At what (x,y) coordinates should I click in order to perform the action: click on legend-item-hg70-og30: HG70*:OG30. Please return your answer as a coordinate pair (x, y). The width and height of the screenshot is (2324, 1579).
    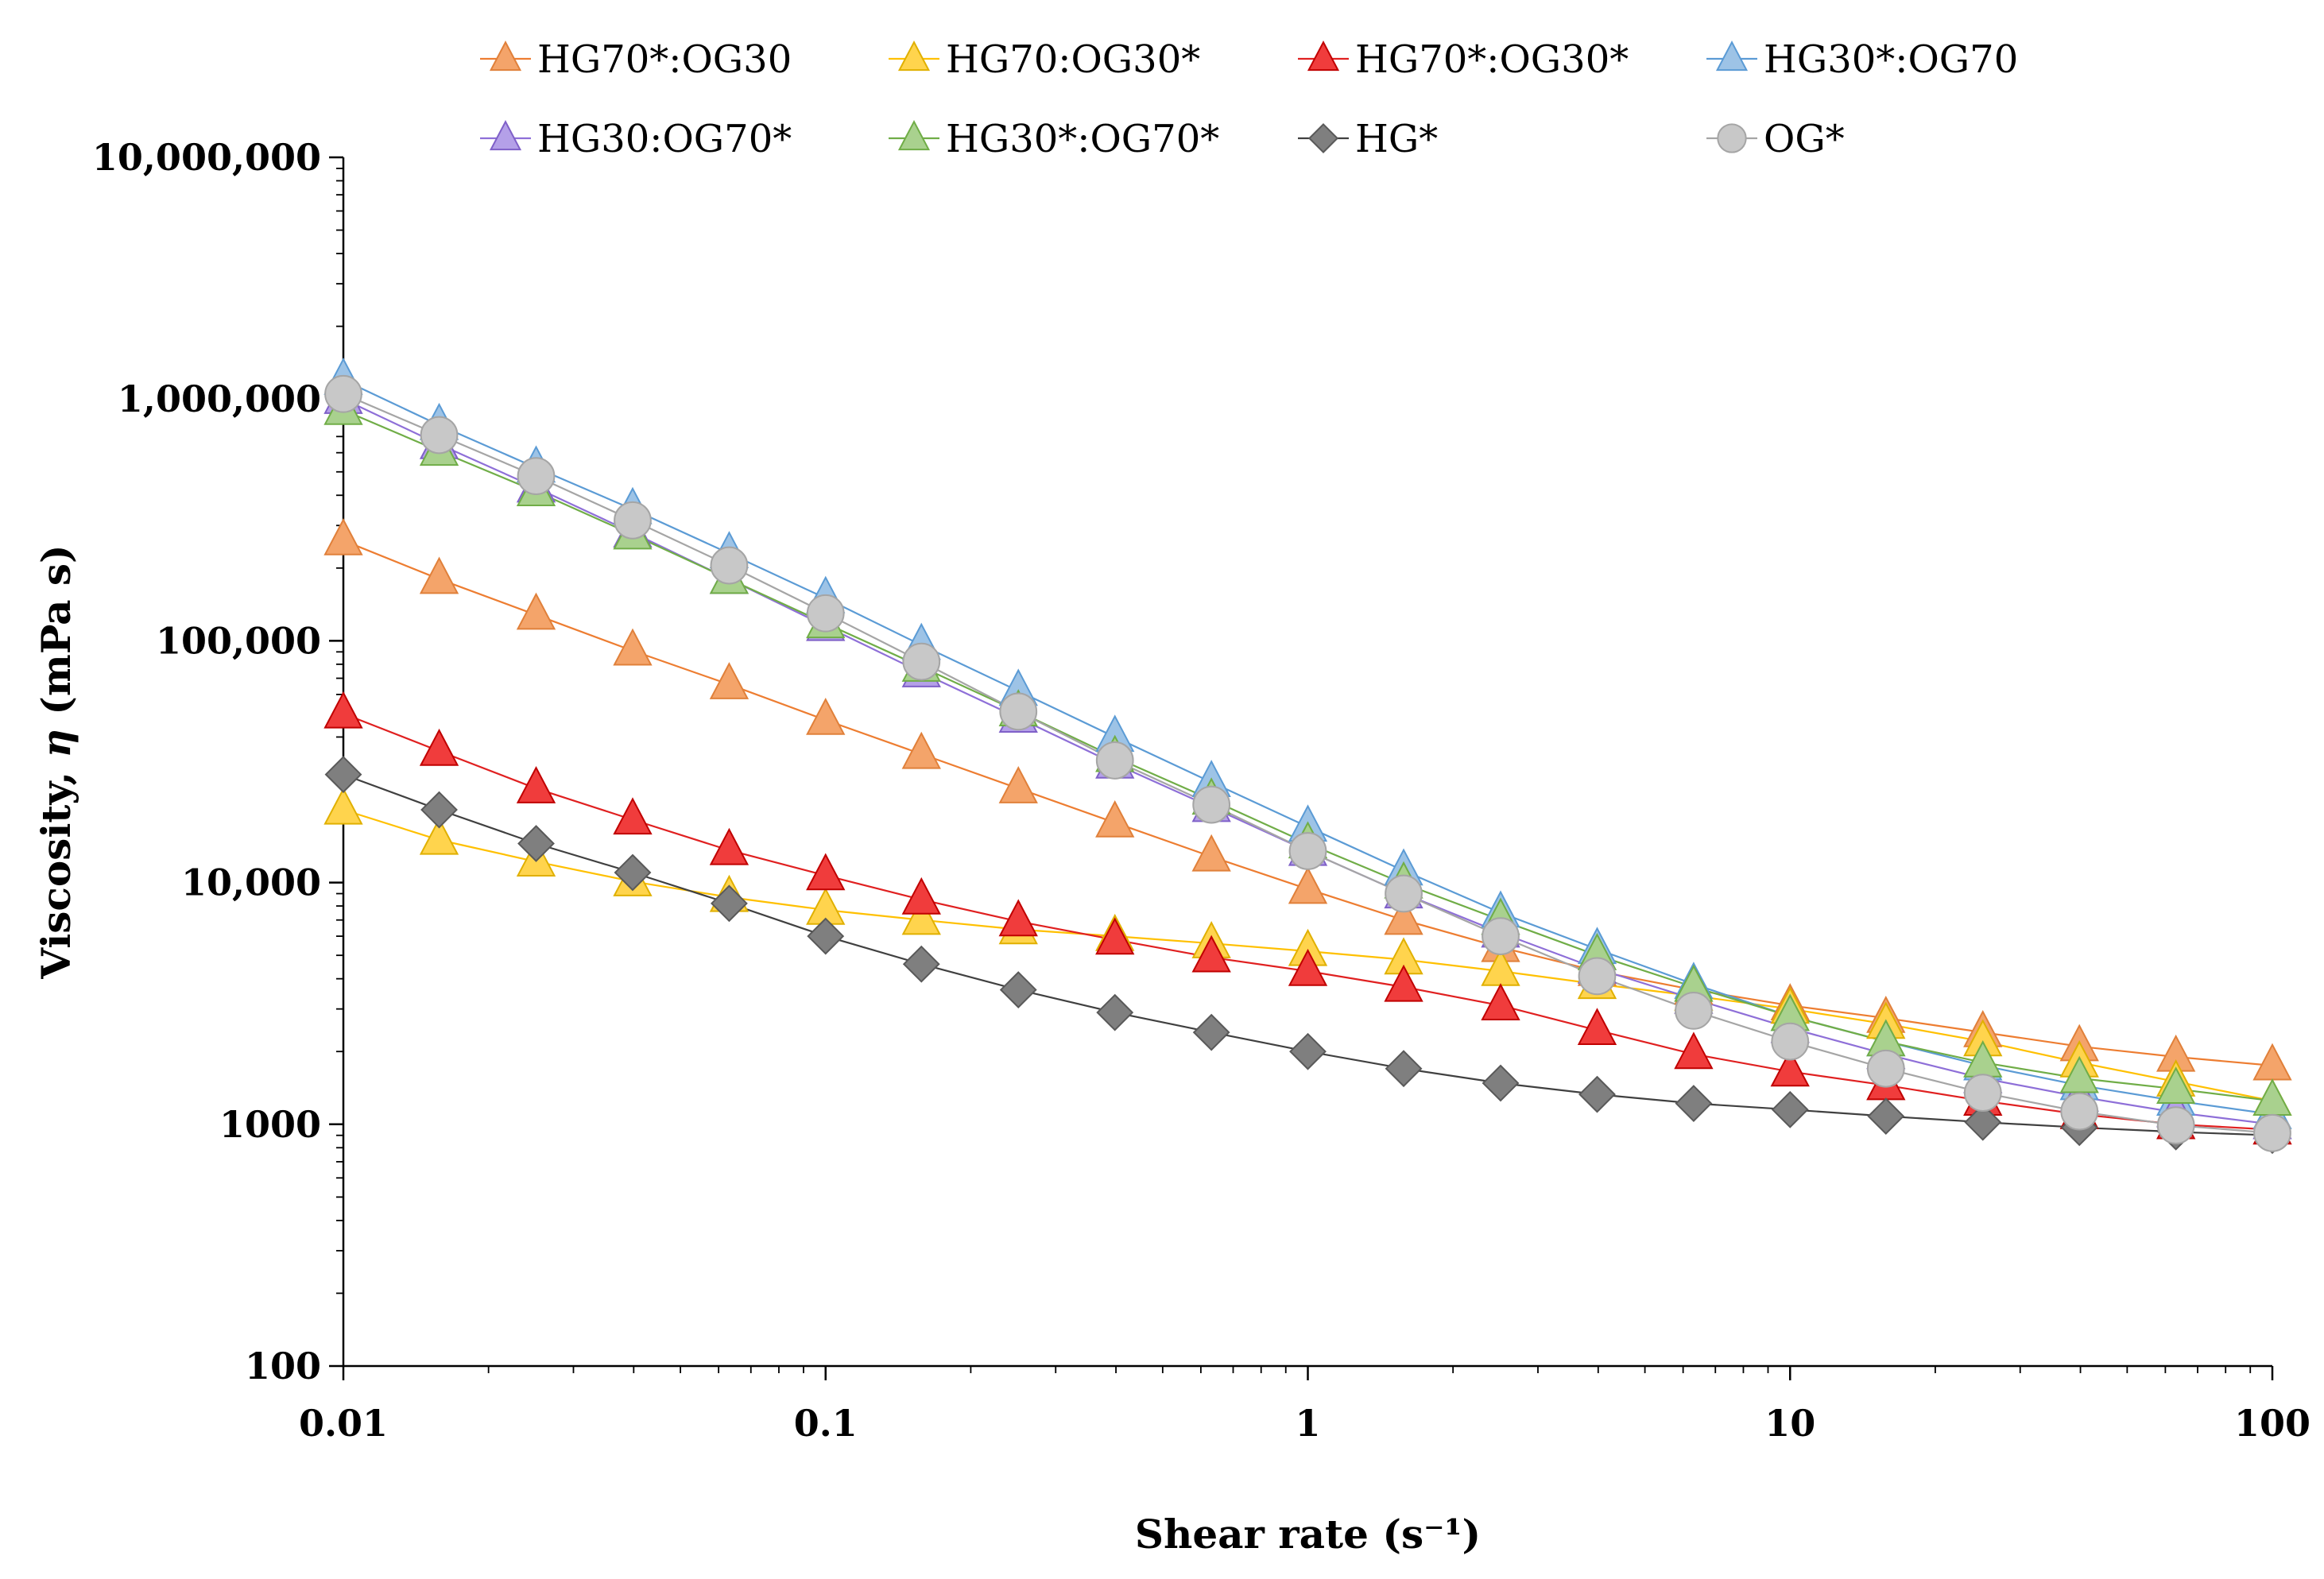
    Looking at the image, I should click on (636, 59).